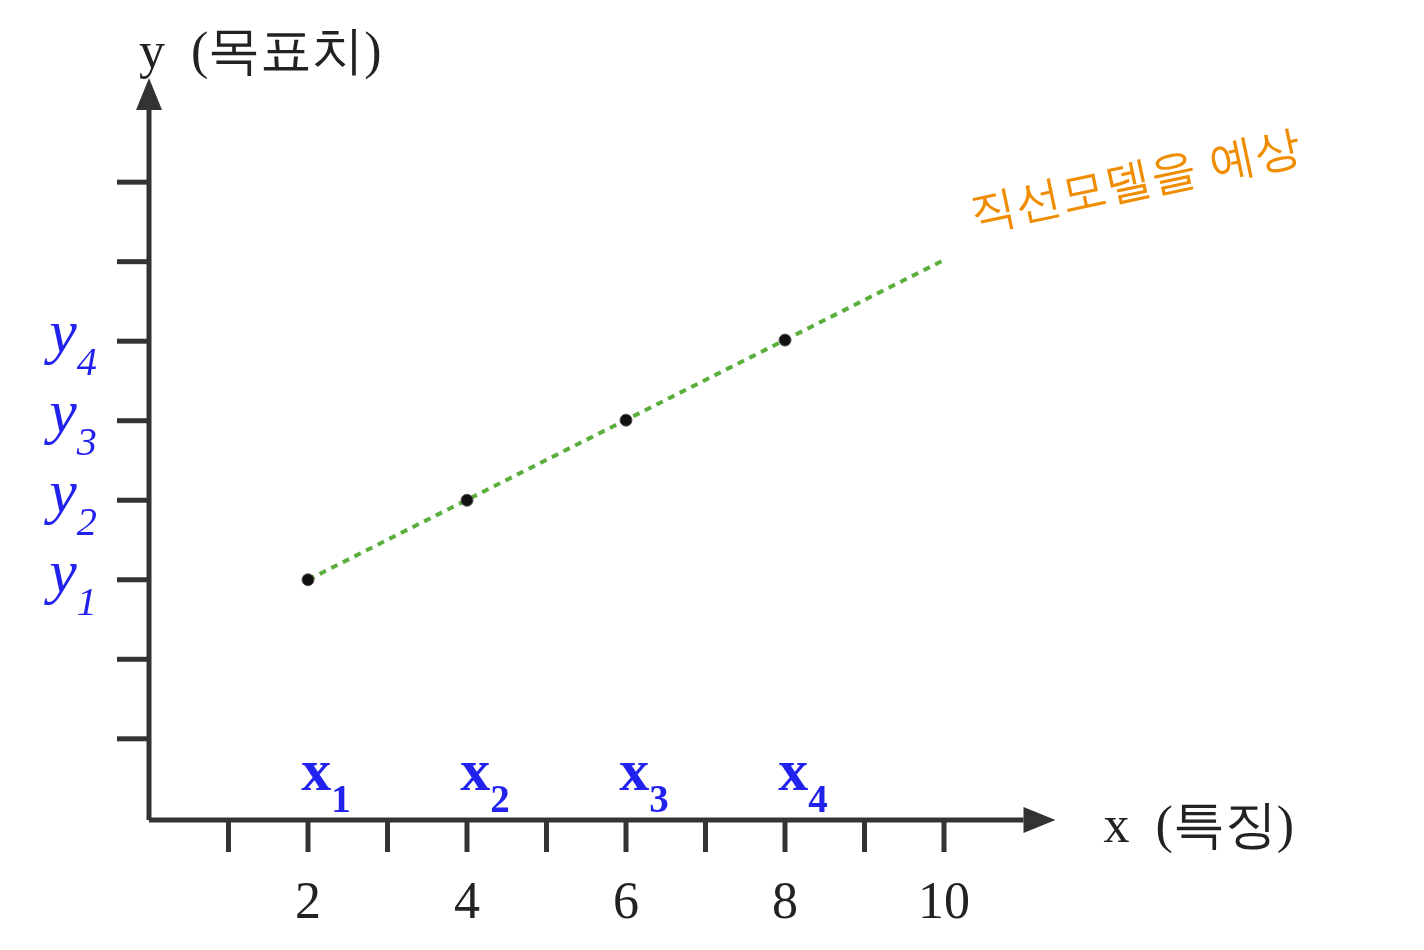 This screenshot has height=950, width=1424. Describe the element at coordinates (485, 778) in the screenshot. I see `annotation: x$_{2}$` at that location.